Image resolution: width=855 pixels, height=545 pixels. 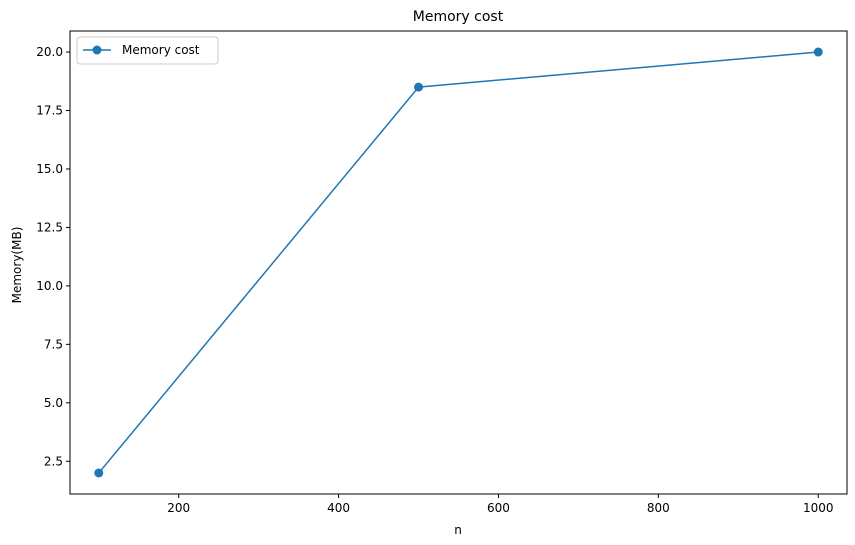 What do you see at coordinates (53, 344) in the screenshot?
I see `y-tick-label: 7.5` at bounding box center [53, 344].